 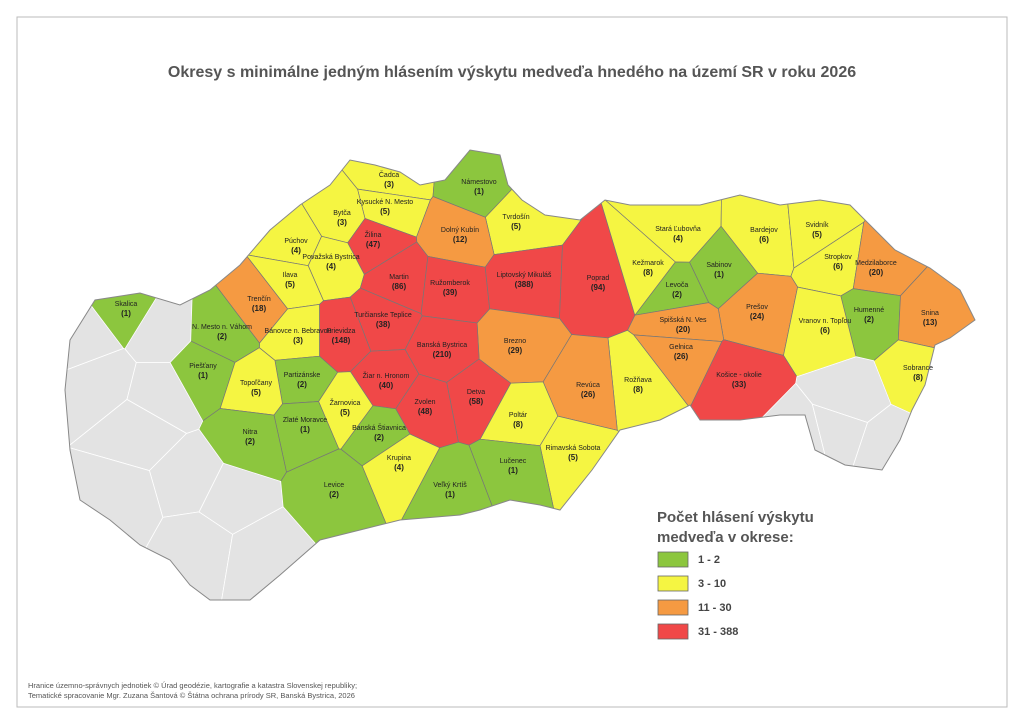 I want to click on district-count: (94), so click(x=598, y=287).